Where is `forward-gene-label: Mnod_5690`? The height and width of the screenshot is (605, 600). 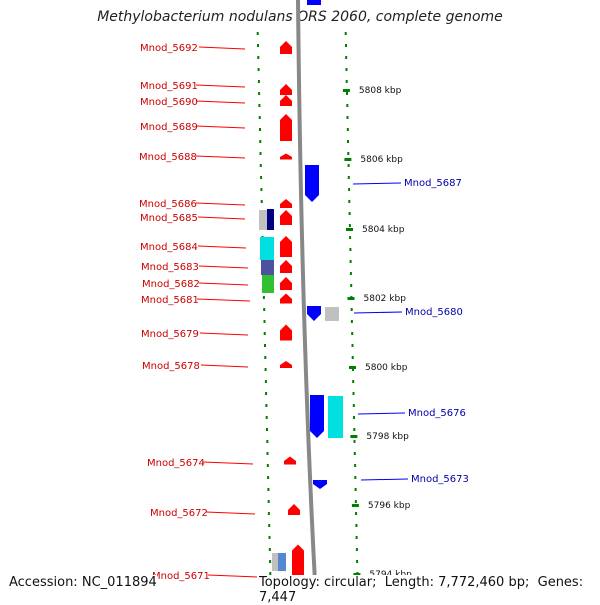
forward-gene-label: Mnod_5690 is located at coordinates (169, 102).